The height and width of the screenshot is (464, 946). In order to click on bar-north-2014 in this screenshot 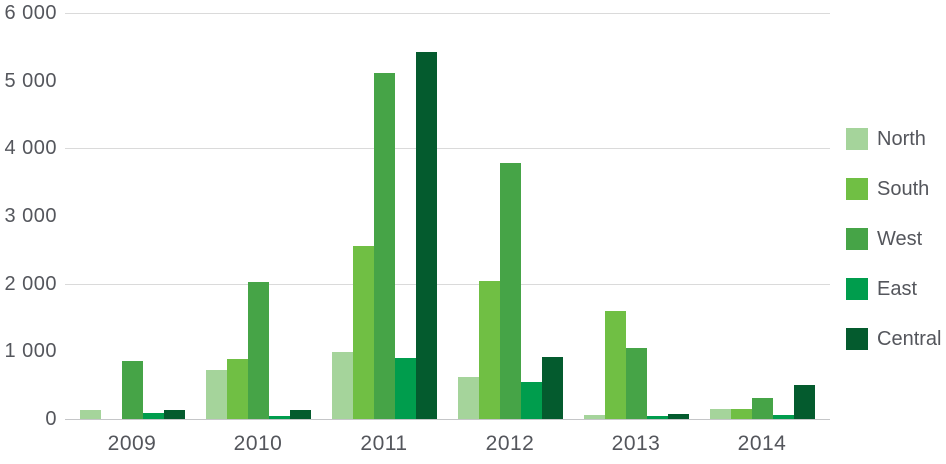, I will do `click(720, 413)`.